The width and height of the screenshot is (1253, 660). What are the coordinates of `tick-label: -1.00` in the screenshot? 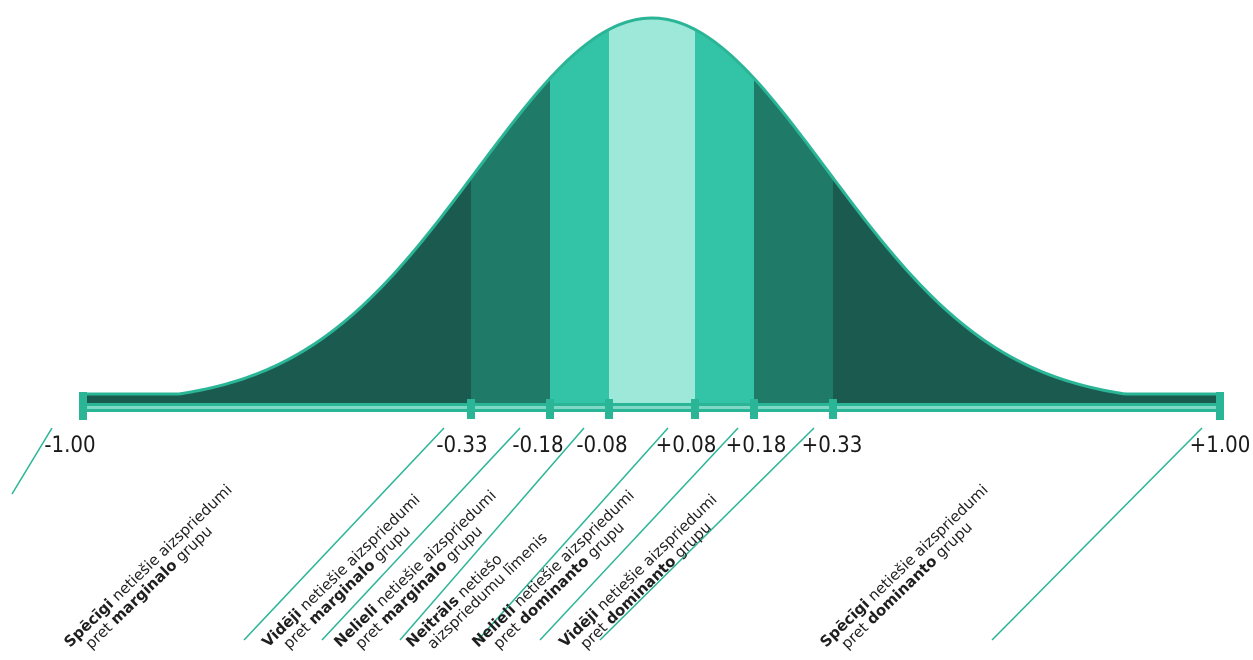 It's located at (69, 445).